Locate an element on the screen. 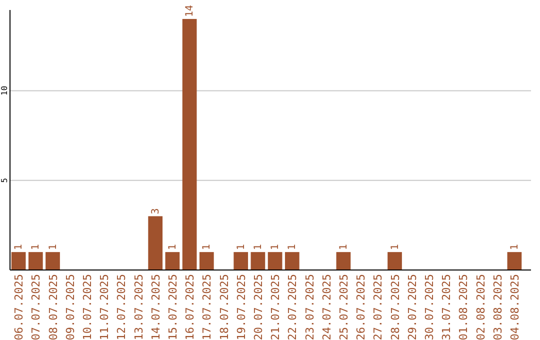 This screenshot has width=540, height=340. x-tick-label: 26.07.2025 is located at coordinates (361, 307).